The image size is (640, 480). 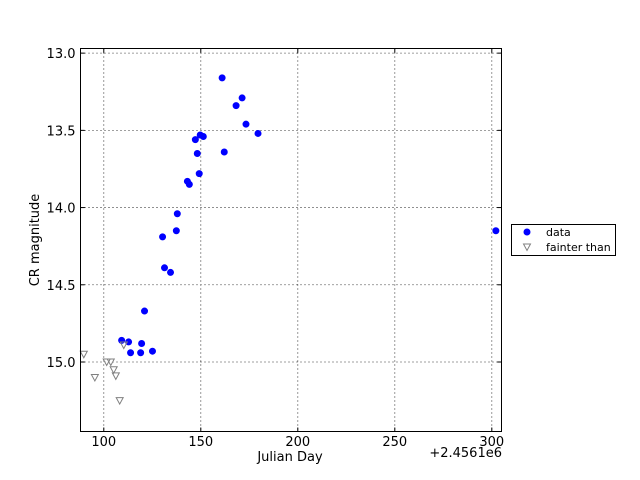 I want to click on x-tick-label: 250, so click(x=394, y=442).